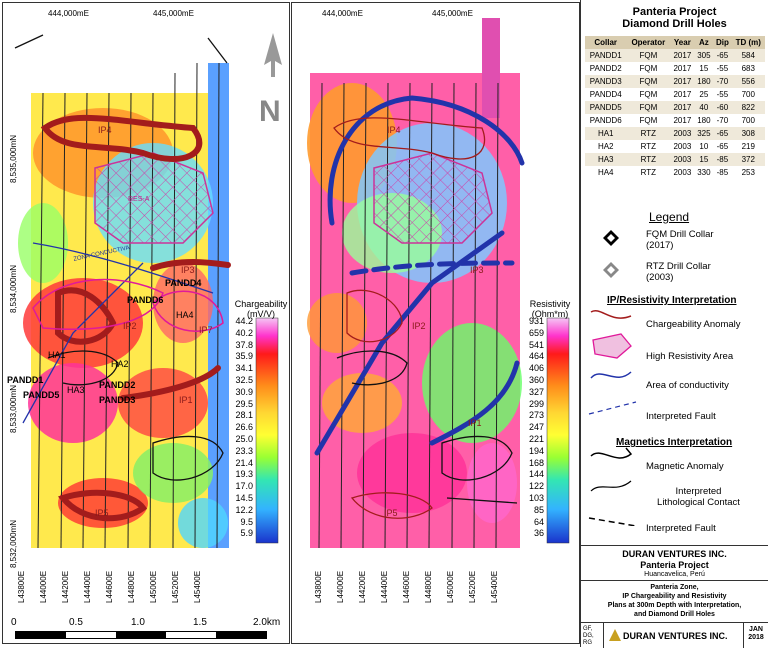 The height and width of the screenshot is (648, 768). I want to click on collar-ha3: HA3, so click(76, 390).